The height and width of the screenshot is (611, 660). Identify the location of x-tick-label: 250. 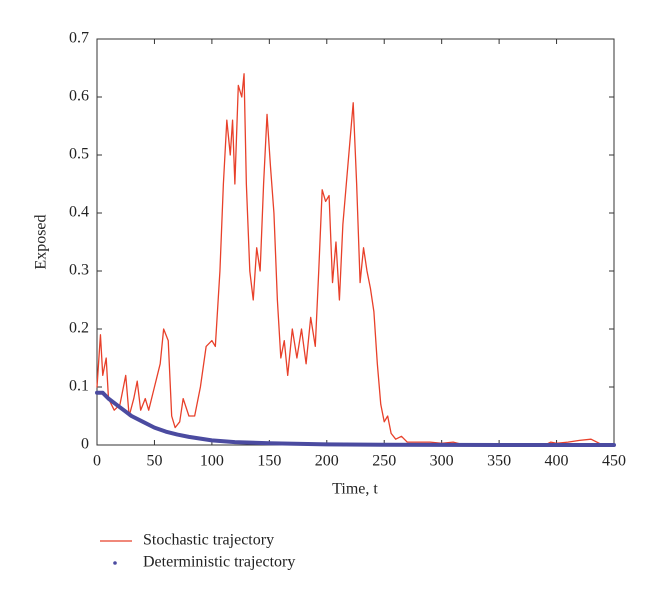
(384, 461).